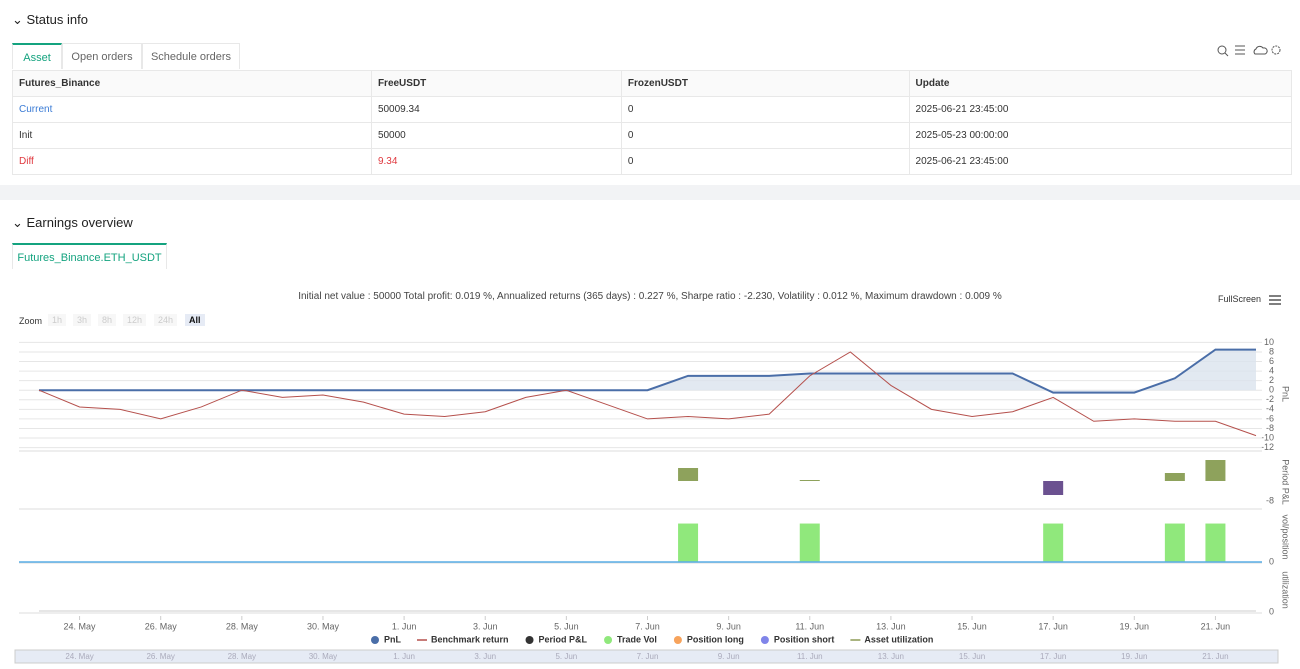 The width and height of the screenshot is (1300, 669). What do you see at coordinates (898, 639) in the screenshot?
I see `legend-label: Asset utilization` at bounding box center [898, 639].